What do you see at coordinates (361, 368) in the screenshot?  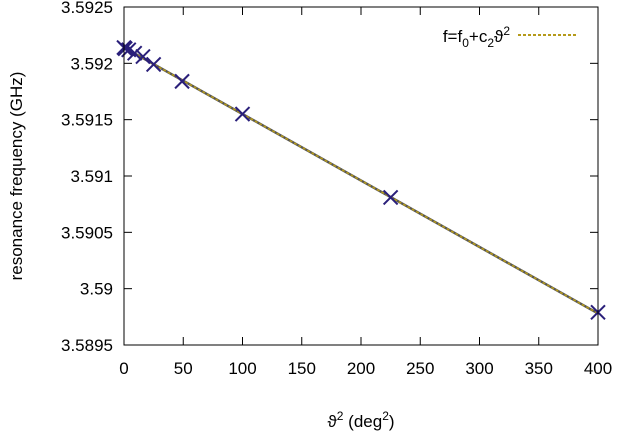 I see `x-tick-label: 200` at bounding box center [361, 368].